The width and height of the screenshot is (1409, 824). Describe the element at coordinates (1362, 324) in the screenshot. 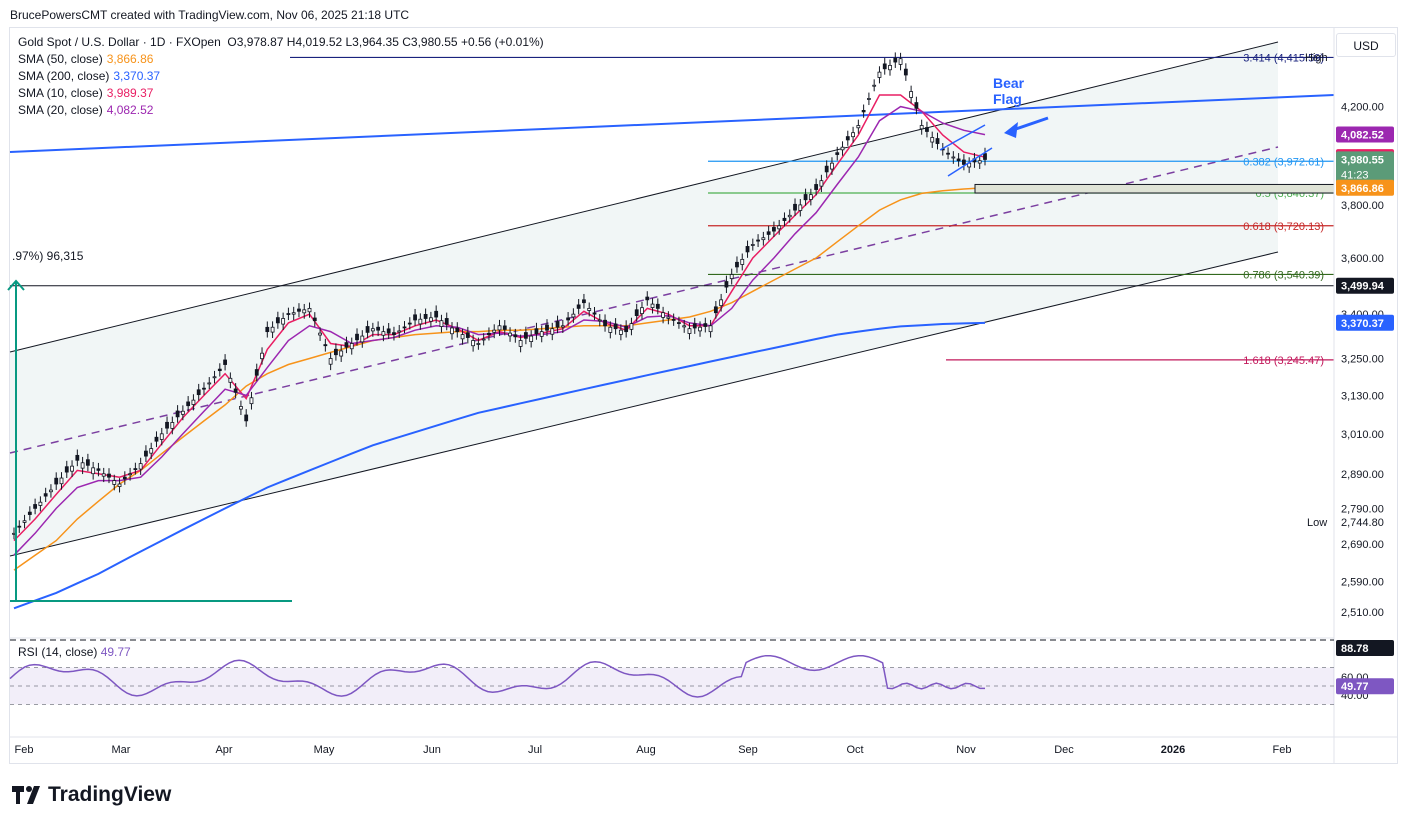

I see `price-tag-value: 3,370.37` at that location.